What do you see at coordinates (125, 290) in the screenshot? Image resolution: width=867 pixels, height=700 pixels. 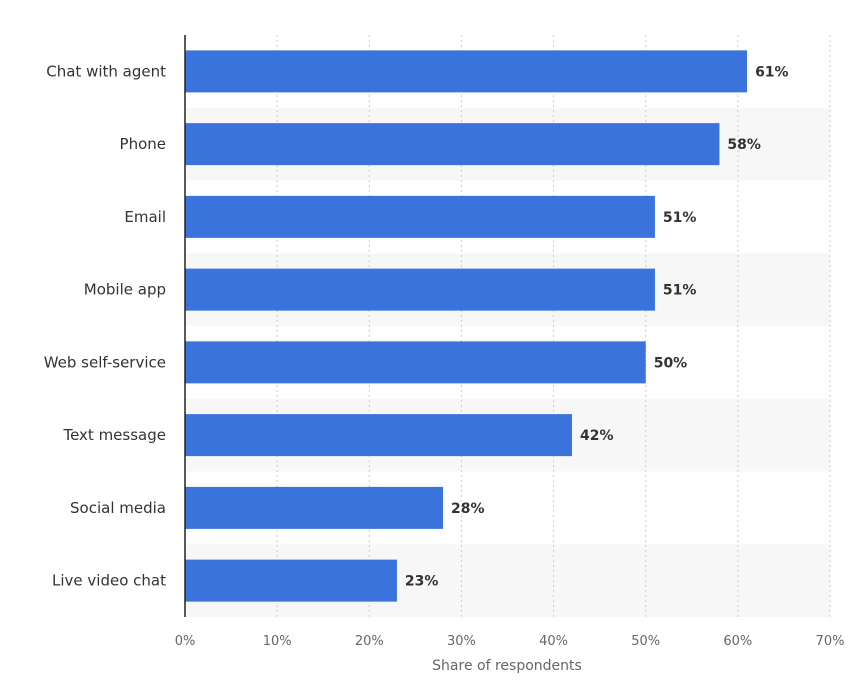 I see `category-label: Mobile app` at bounding box center [125, 290].